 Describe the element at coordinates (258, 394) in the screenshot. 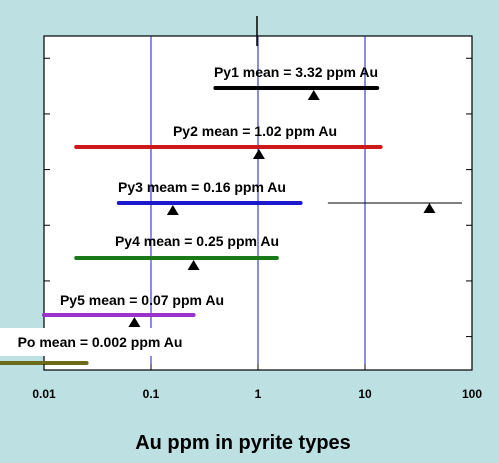

I see `x-tick-label: 1` at that location.